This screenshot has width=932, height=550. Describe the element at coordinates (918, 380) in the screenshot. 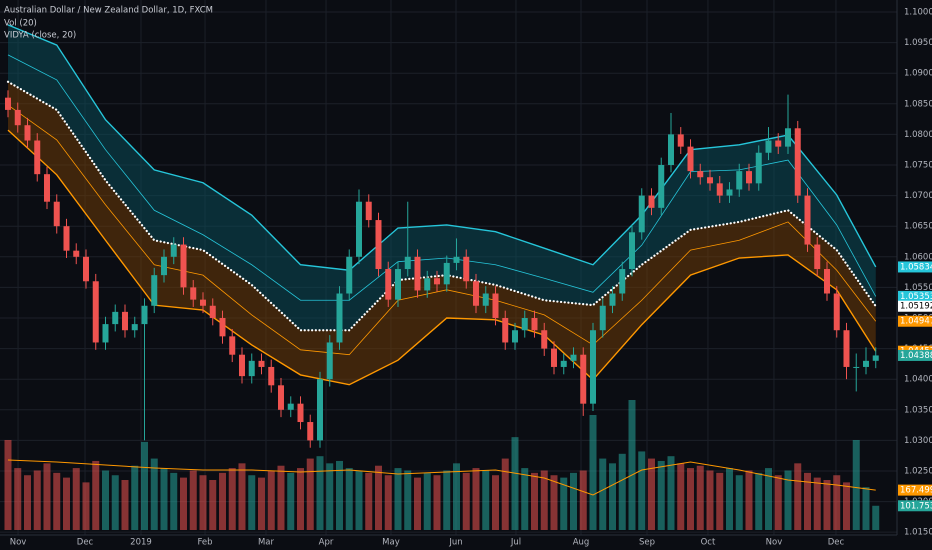

I see `y-tick-label: 1.04000` at that location.